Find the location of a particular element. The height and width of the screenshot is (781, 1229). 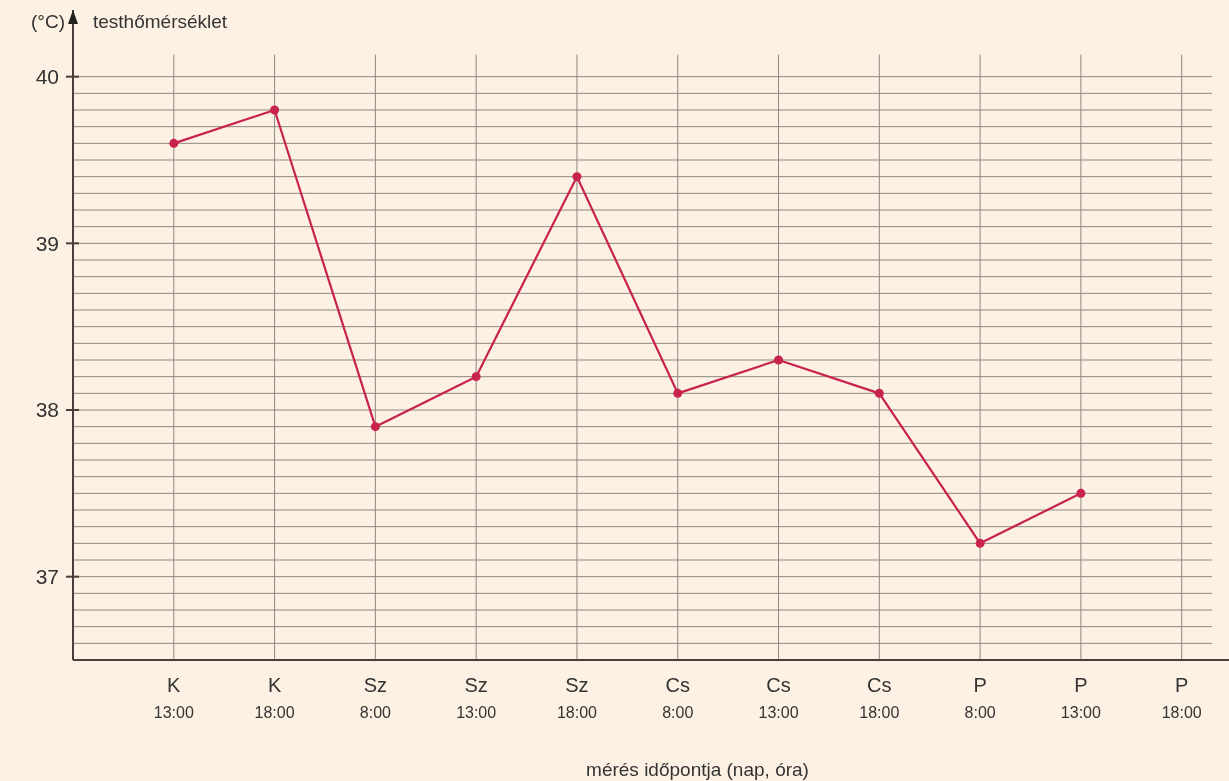

y-tick-label: 38 is located at coordinates (47, 410).